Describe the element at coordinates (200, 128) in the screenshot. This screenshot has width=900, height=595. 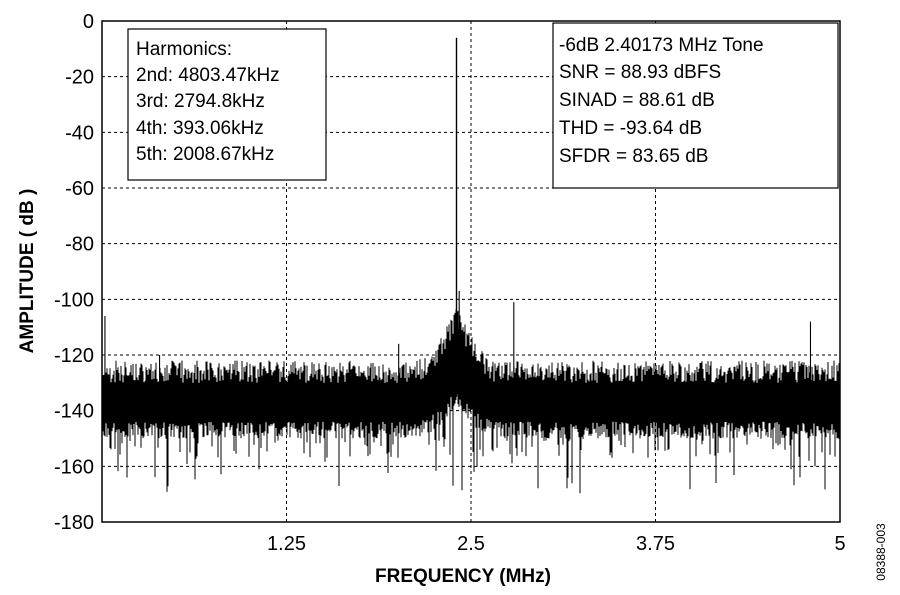
I see `harmonic-4th: 4th: 393.06kHz` at that location.